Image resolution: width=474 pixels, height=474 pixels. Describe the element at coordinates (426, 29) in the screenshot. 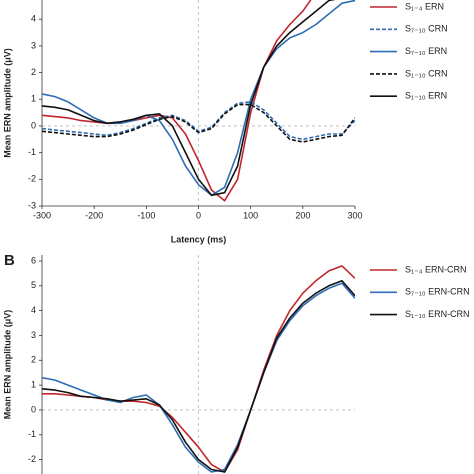

I see `legend-label: S₇₋₁₀ CRN` at that location.